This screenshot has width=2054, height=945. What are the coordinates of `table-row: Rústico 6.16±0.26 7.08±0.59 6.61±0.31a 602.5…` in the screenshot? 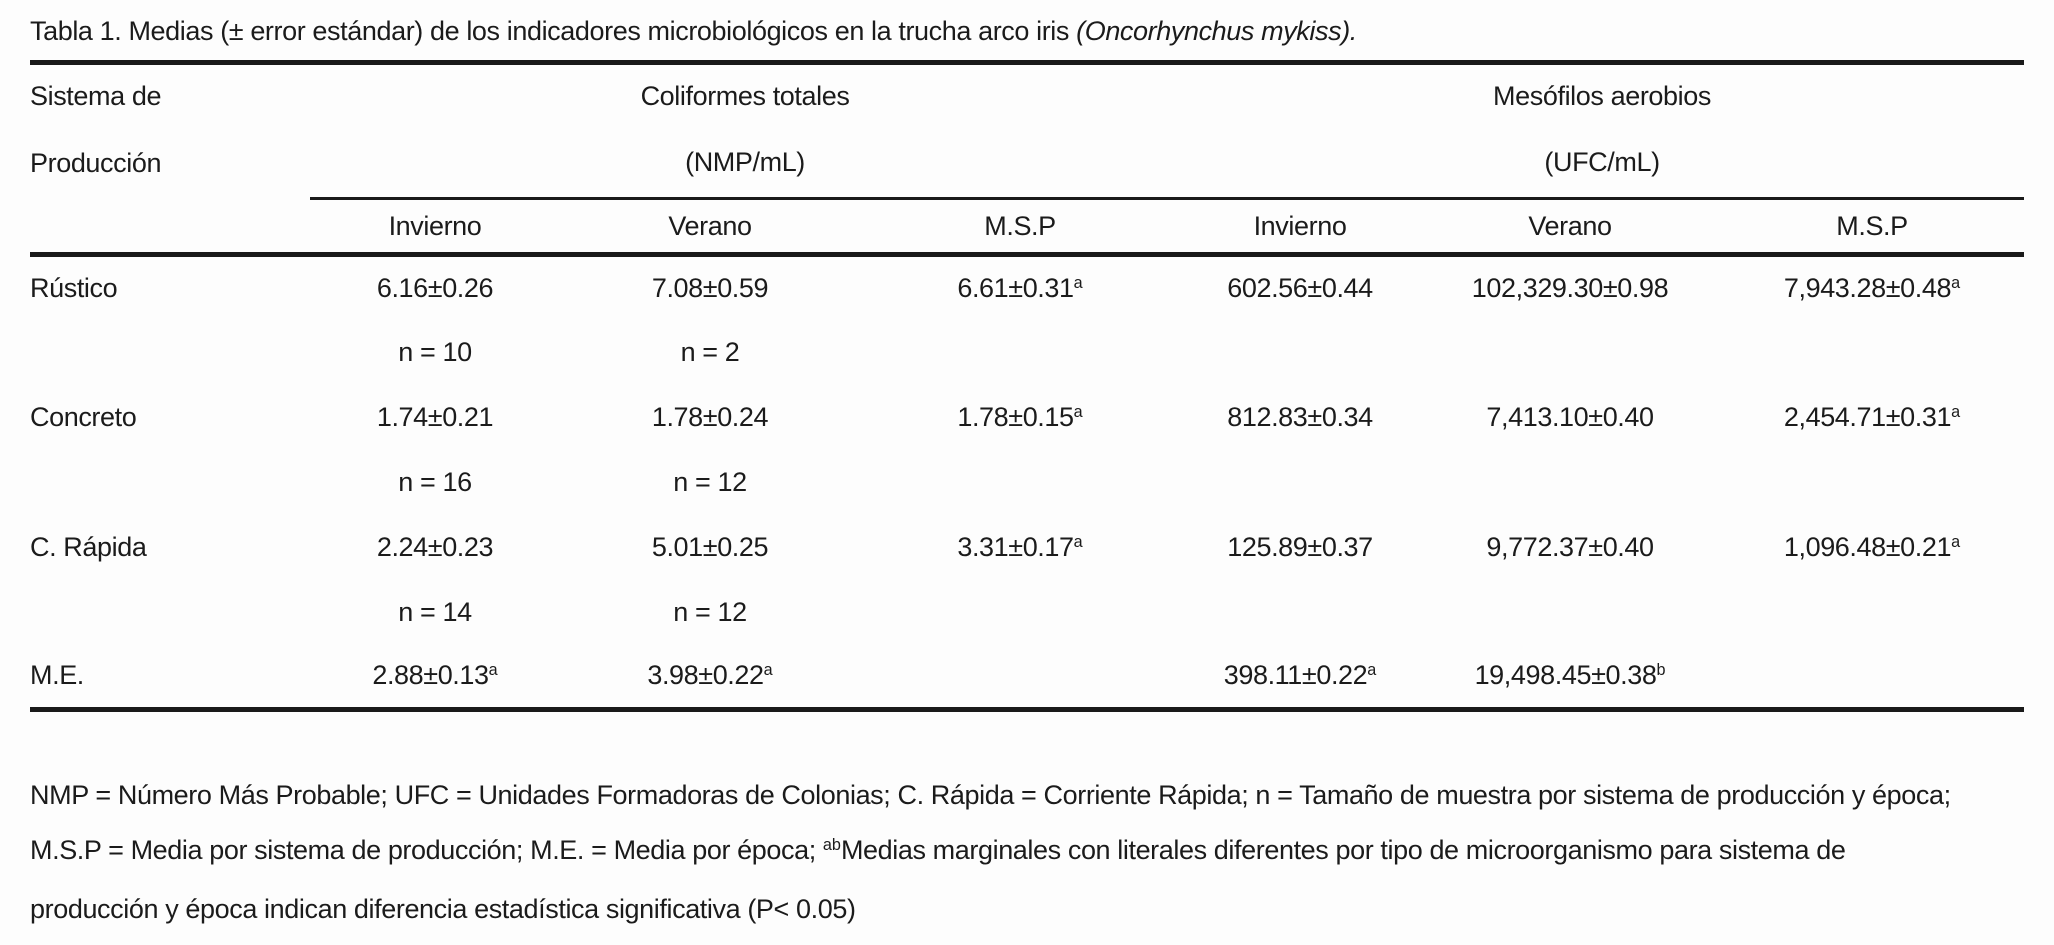 It's located at (1027, 287).